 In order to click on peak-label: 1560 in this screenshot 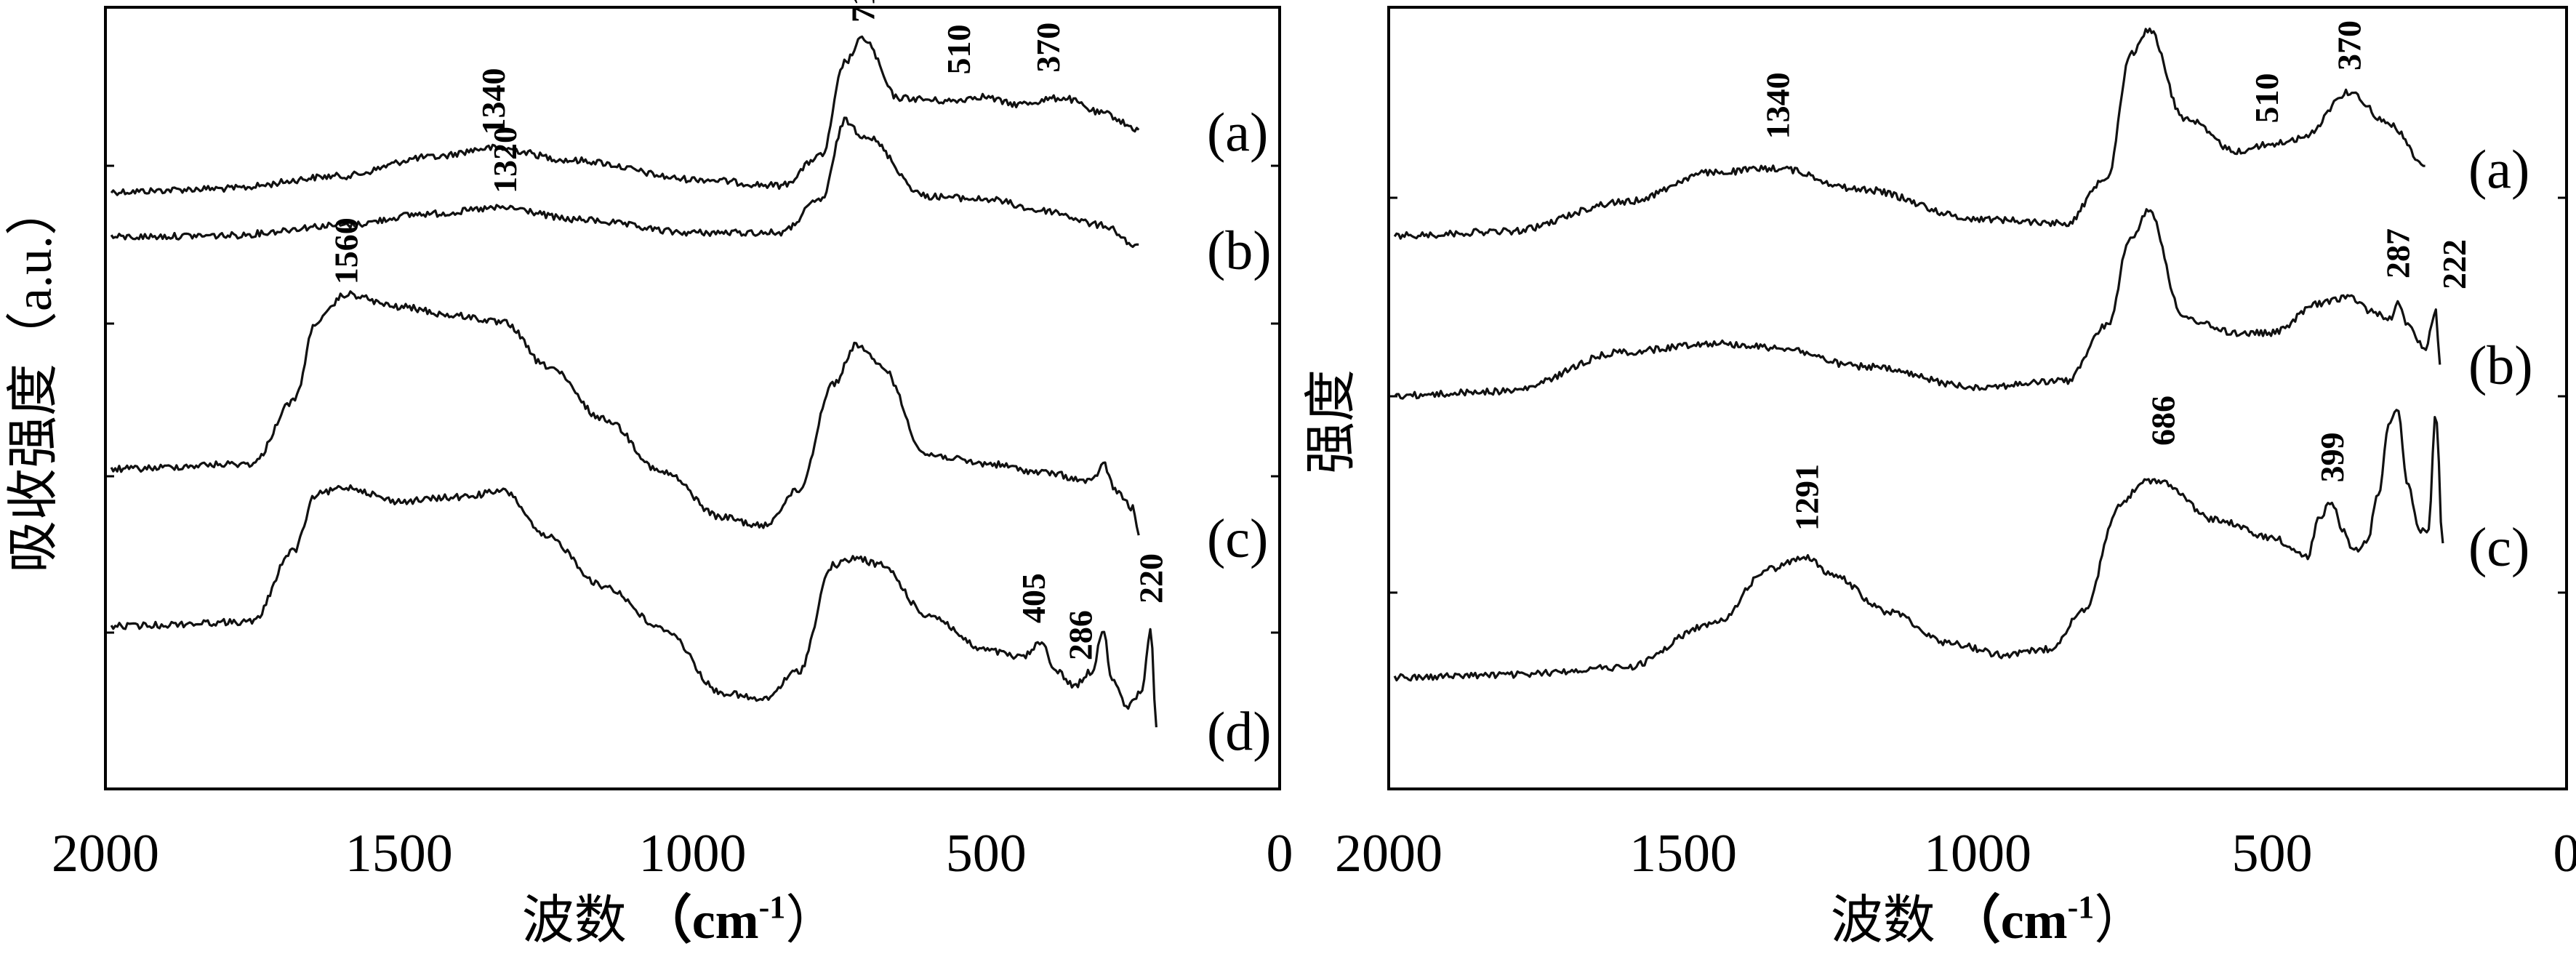, I will do `click(345, 251)`.